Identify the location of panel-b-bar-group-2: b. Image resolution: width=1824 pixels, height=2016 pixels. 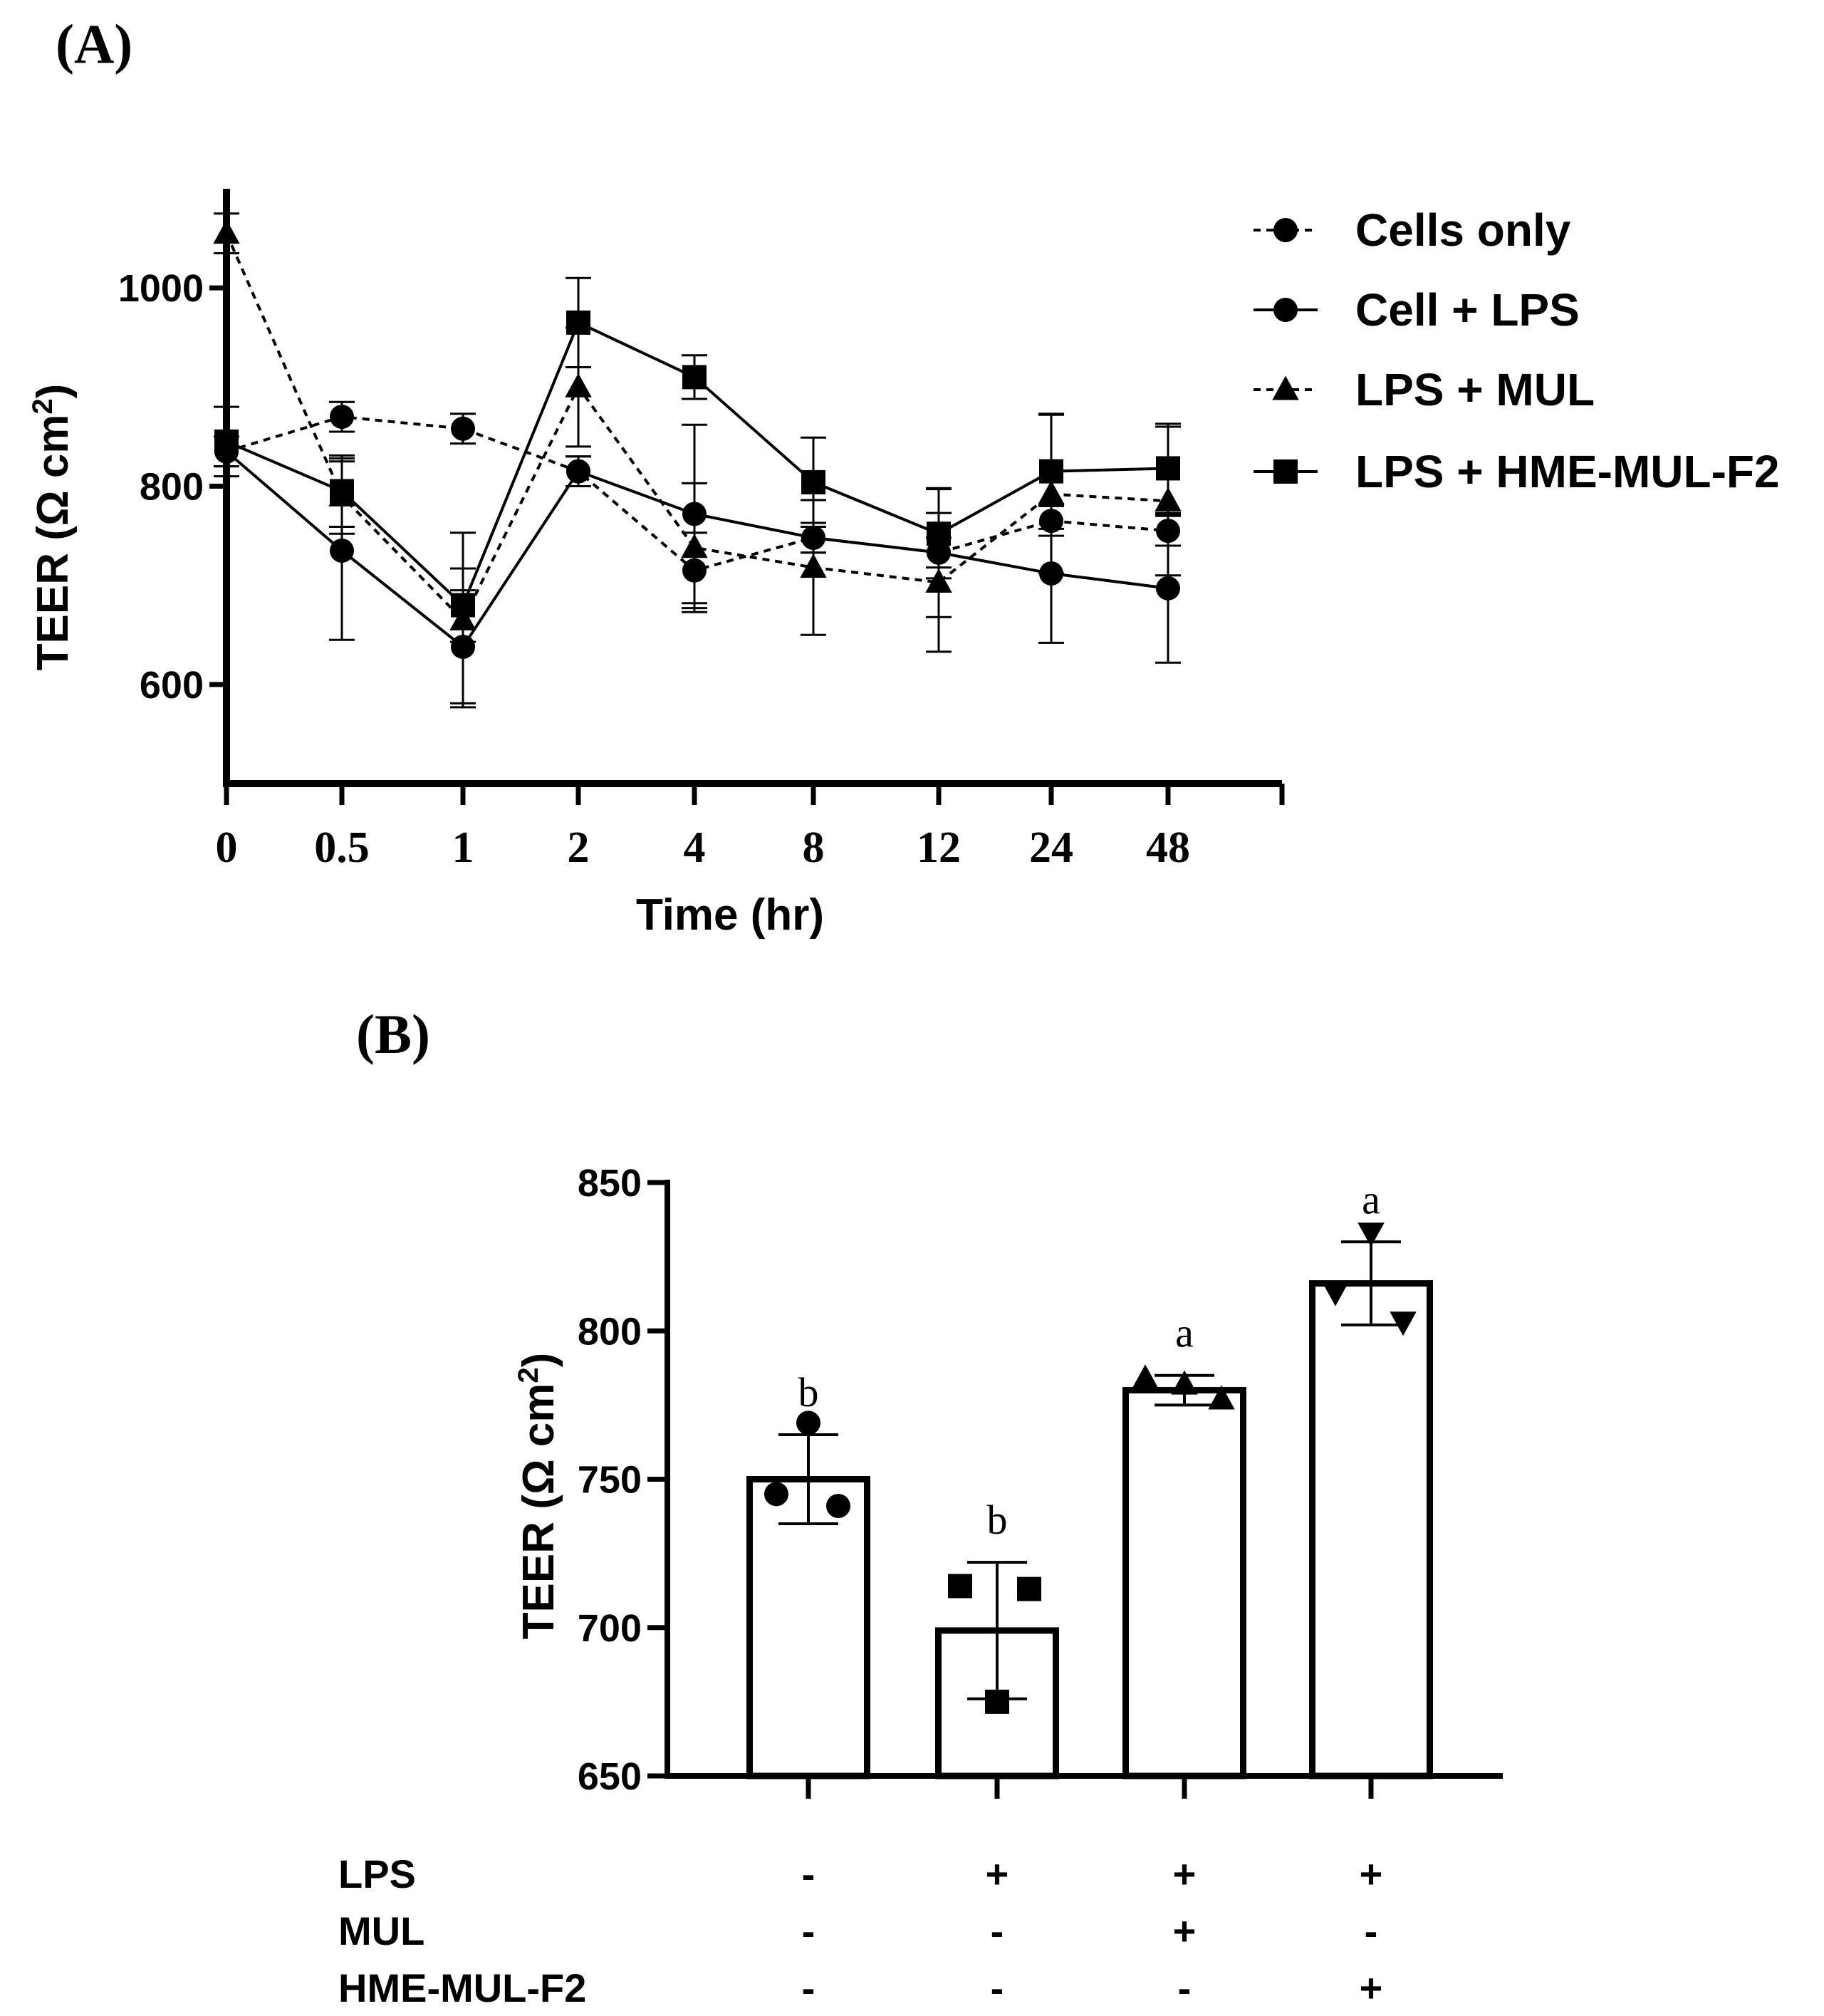
(997, 1648).